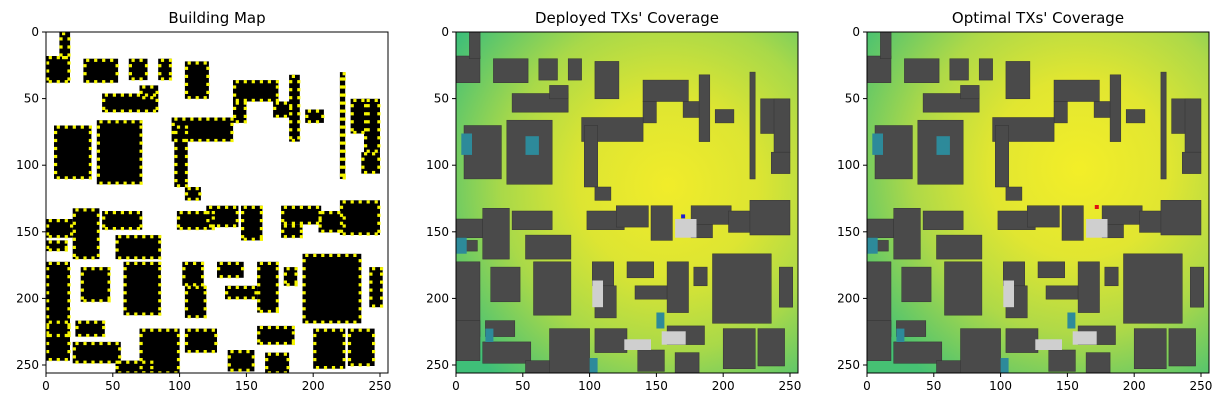 The width and height of the screenshot is (1224, 407). Describe the element at coordinates (848, 365) in the screenshot. I see `y-tick-label: 250` at that location.